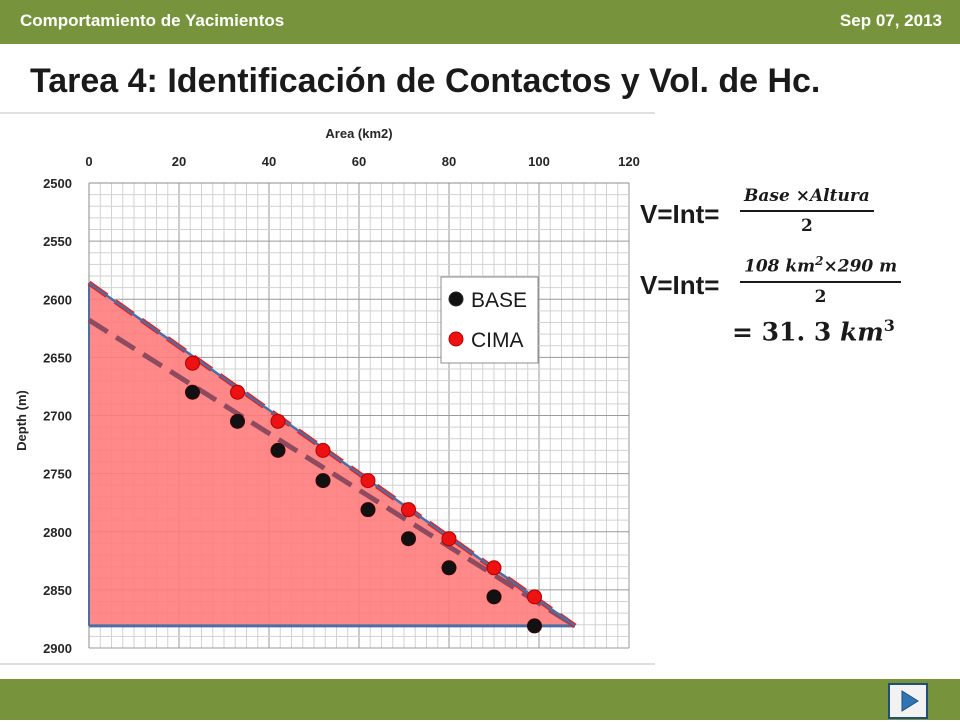  I want to click on legend-label-base: BASE, so click(499, 300).